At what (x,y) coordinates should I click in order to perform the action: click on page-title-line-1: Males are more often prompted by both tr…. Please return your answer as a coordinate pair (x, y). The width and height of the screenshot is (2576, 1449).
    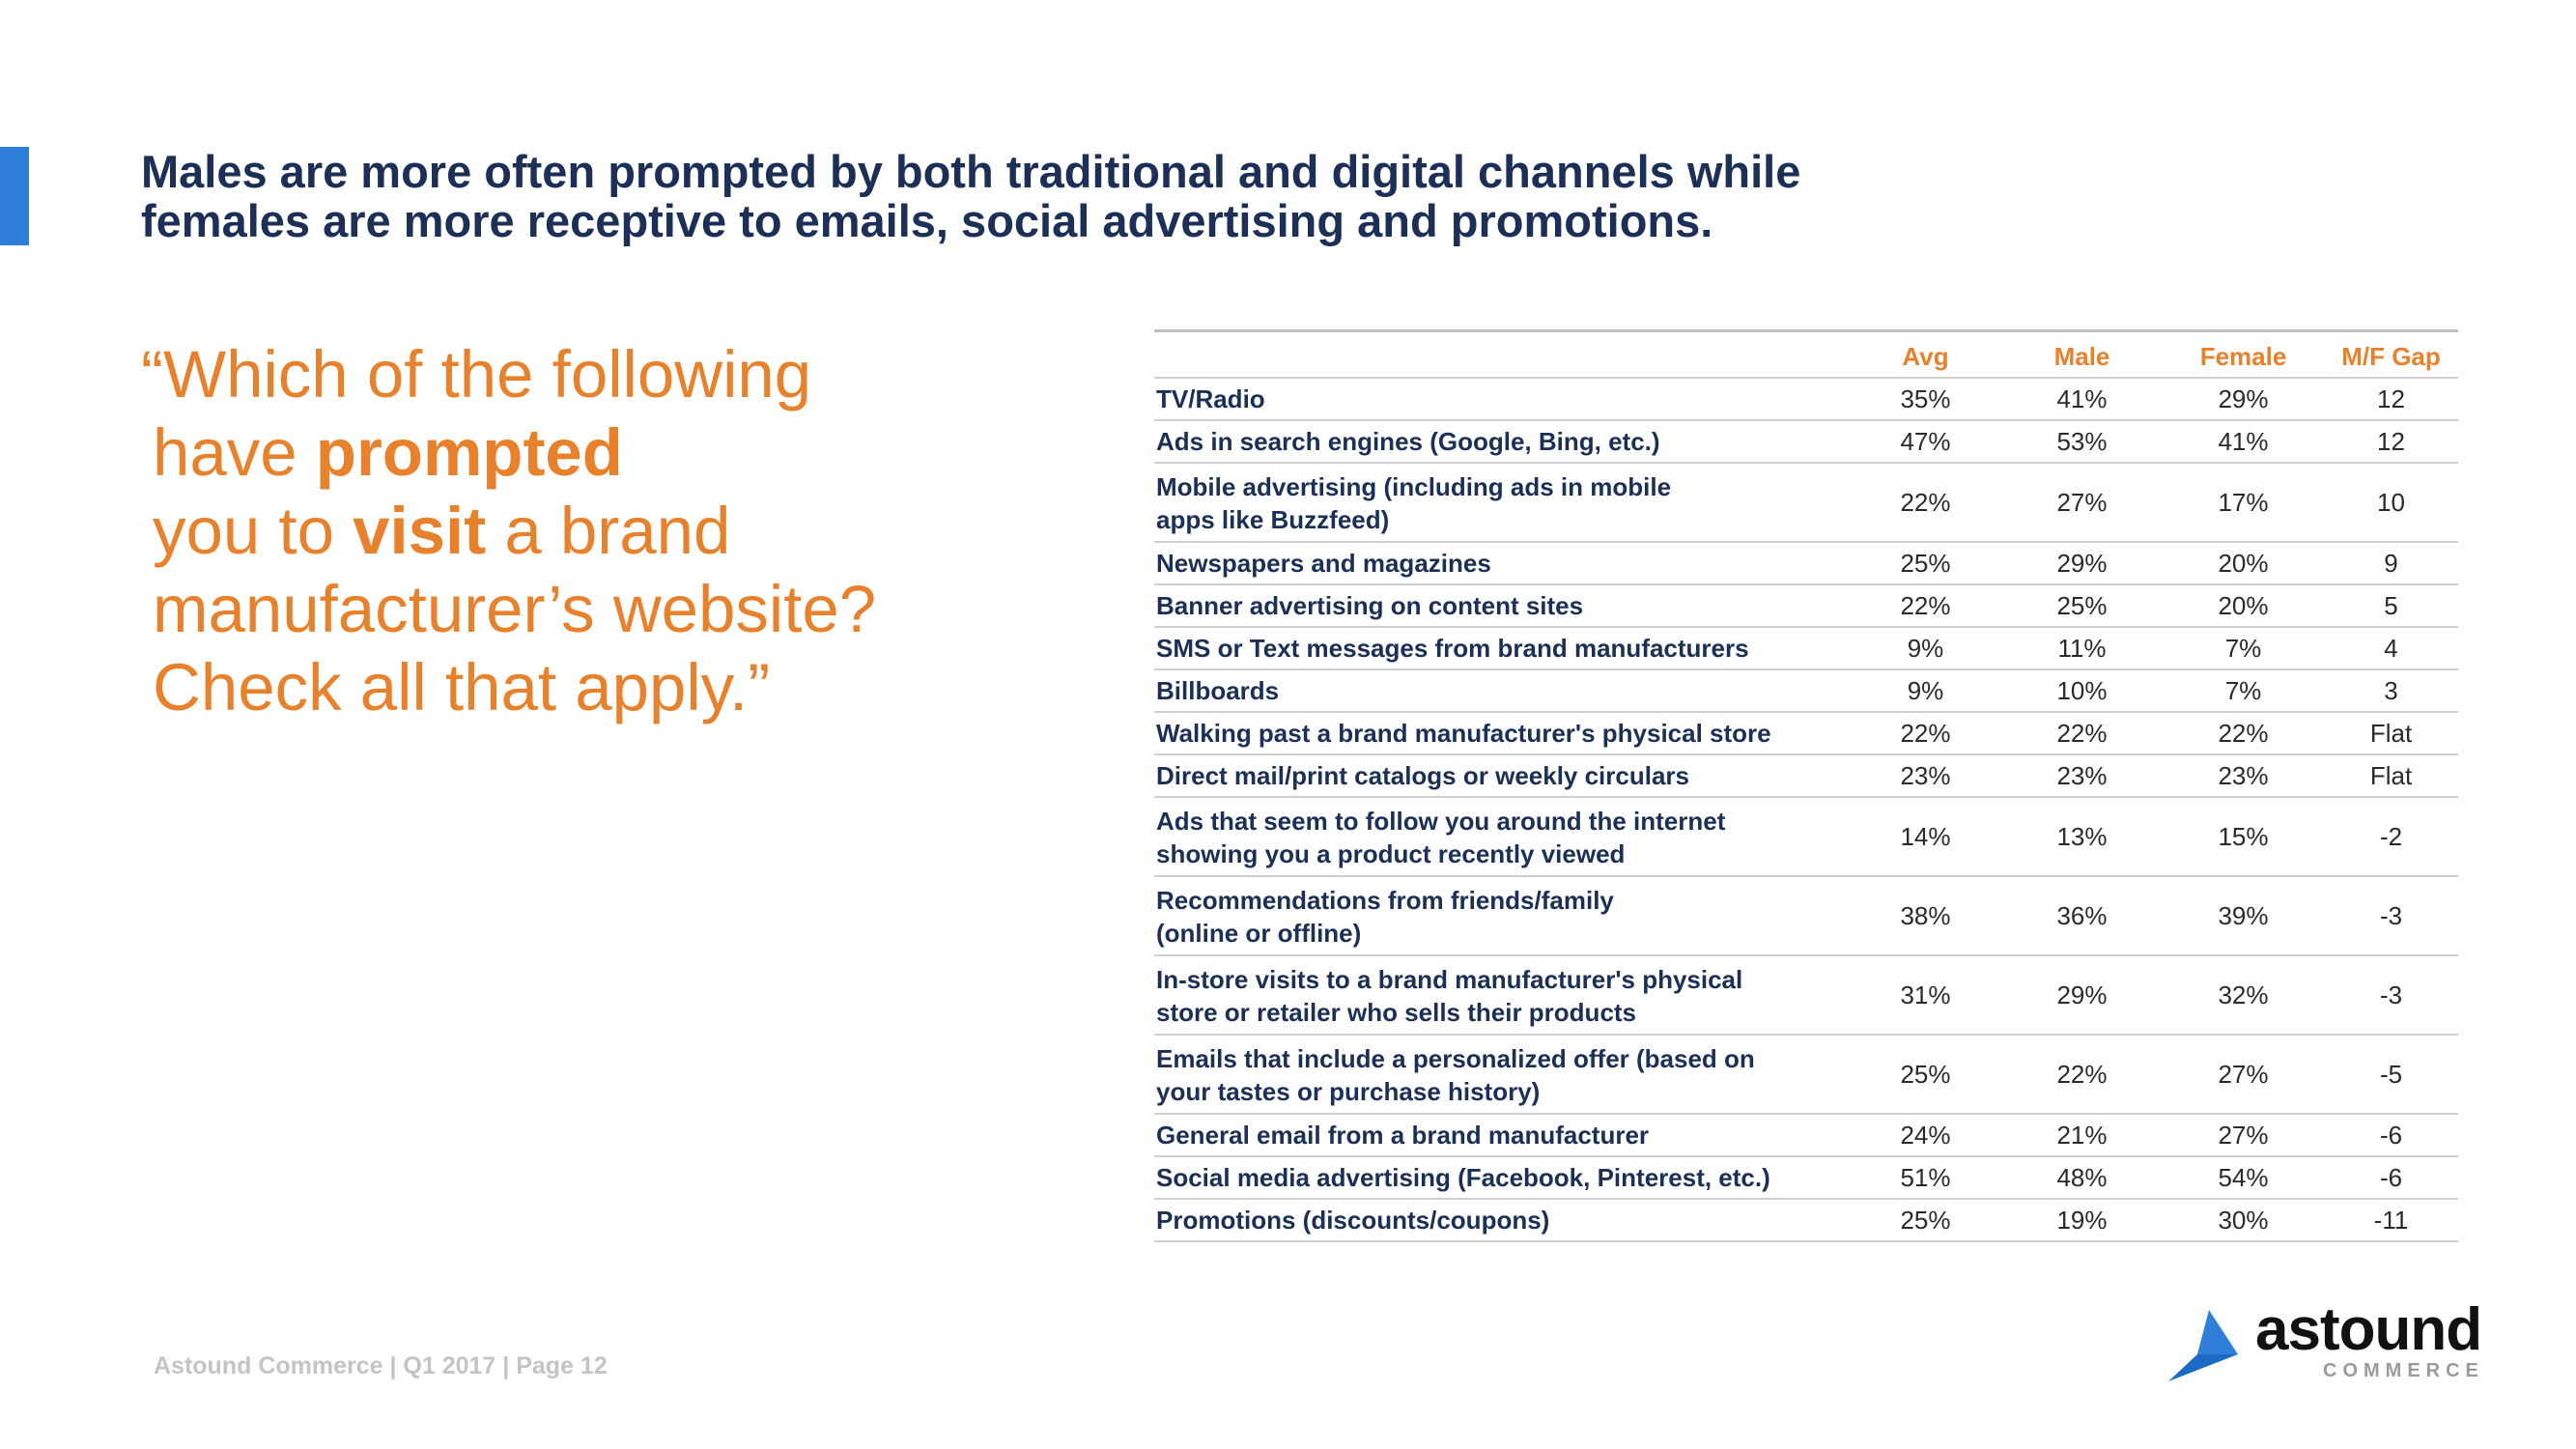
    Looking at the image, I should click on (971, 171).